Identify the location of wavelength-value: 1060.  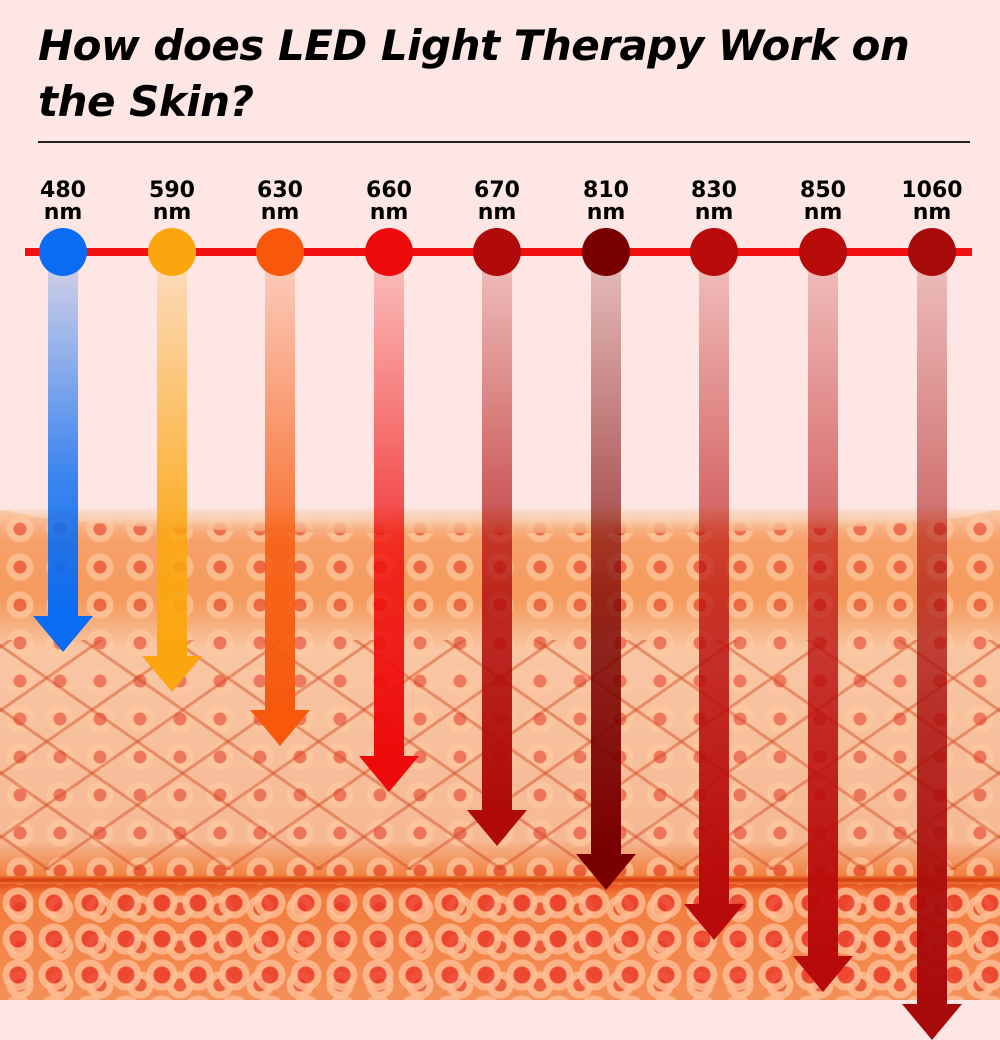
(932, 190).